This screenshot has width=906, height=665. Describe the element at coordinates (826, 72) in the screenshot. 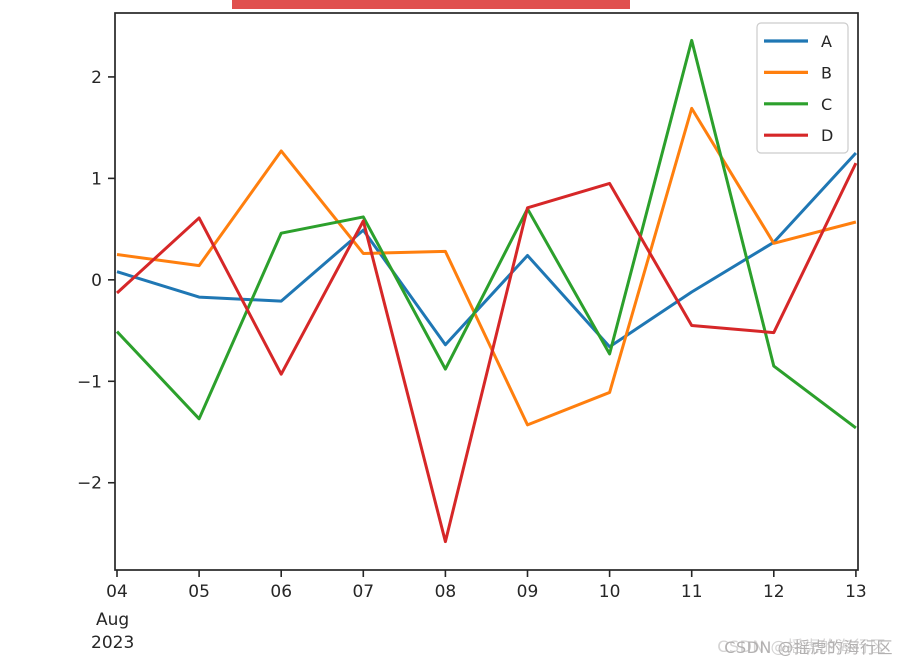

I see `legend-label-B: B` at that location.